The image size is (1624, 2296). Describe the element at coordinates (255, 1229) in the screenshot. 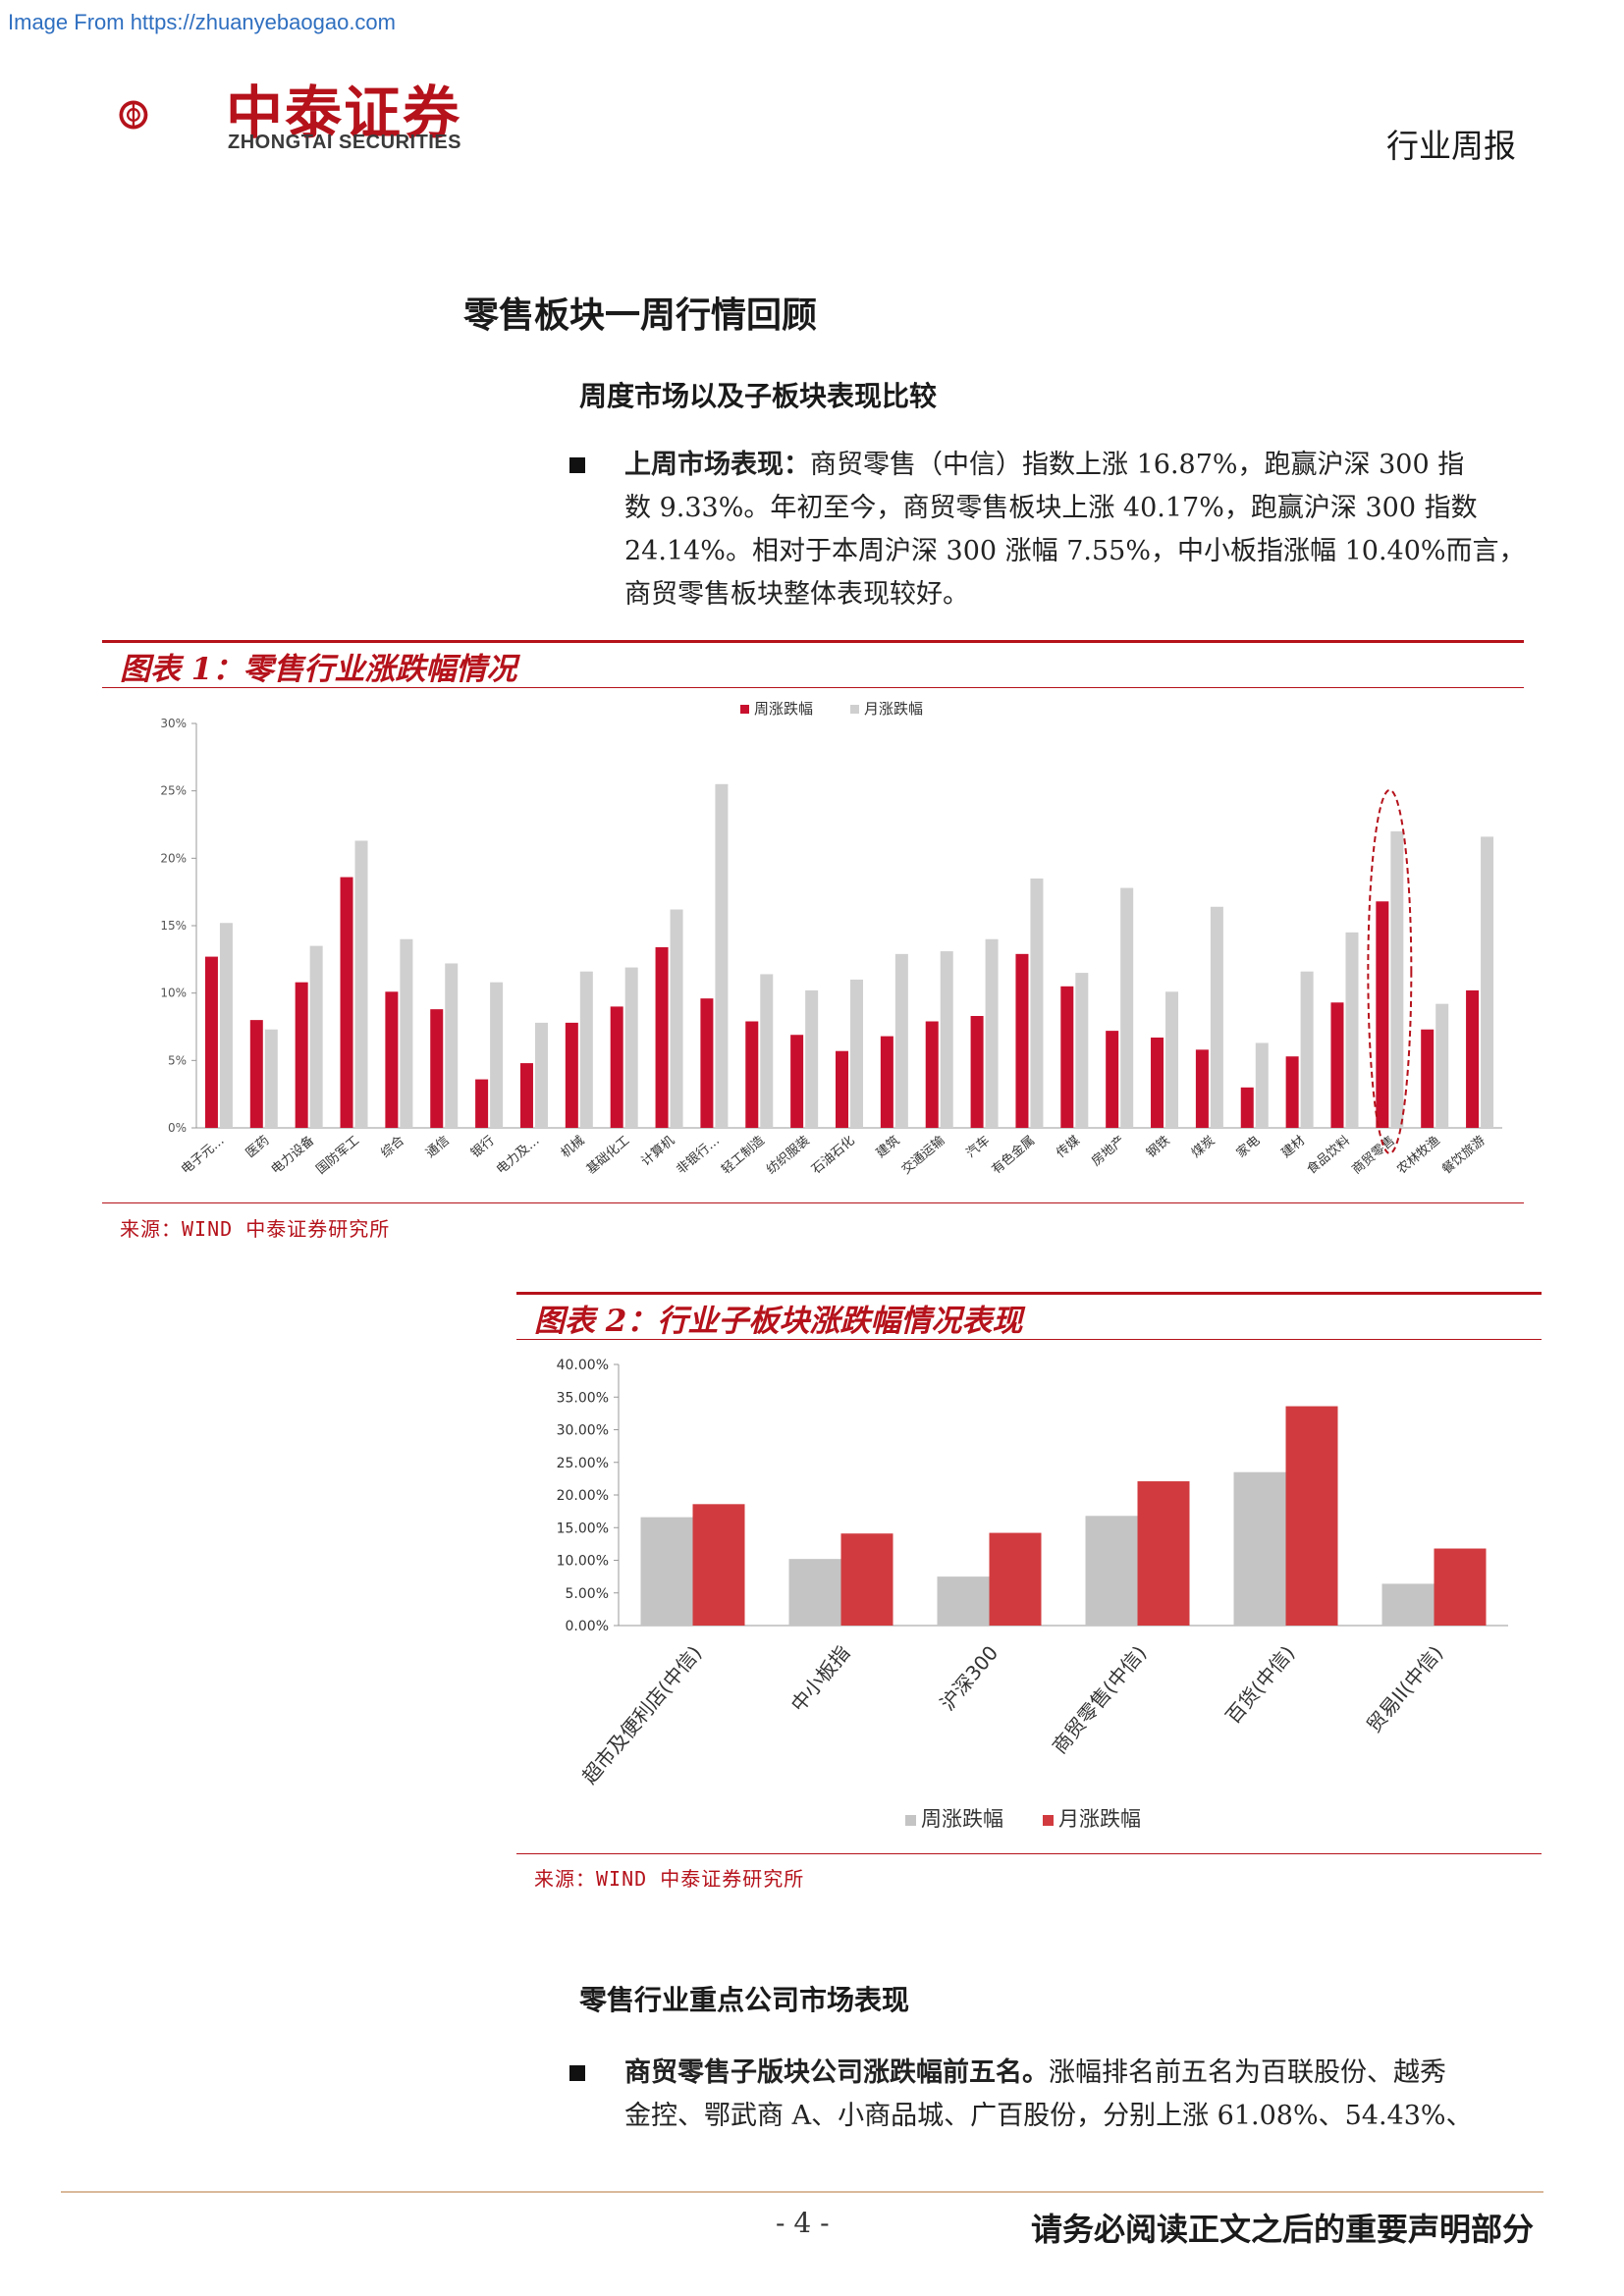

I see `figure1-source: 来源：WIND 中泰证券研究所` at that location.